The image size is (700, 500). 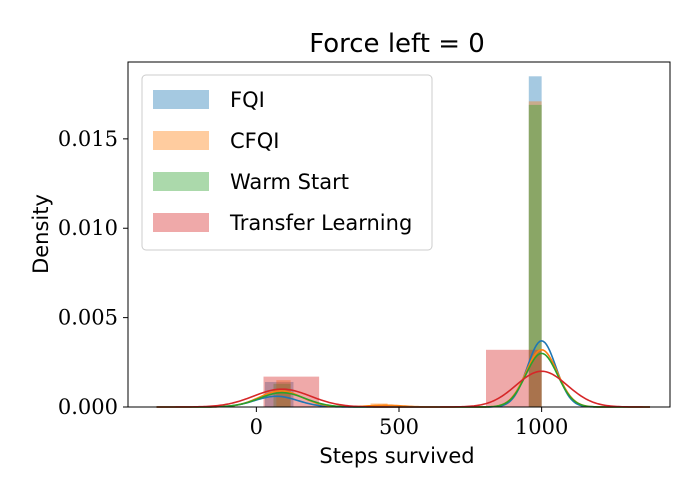 What do you see at coordinates (320, 223) in the screenshot?
I see `legend-label-3: Transfer Learning` at bounding box center [320, 223].